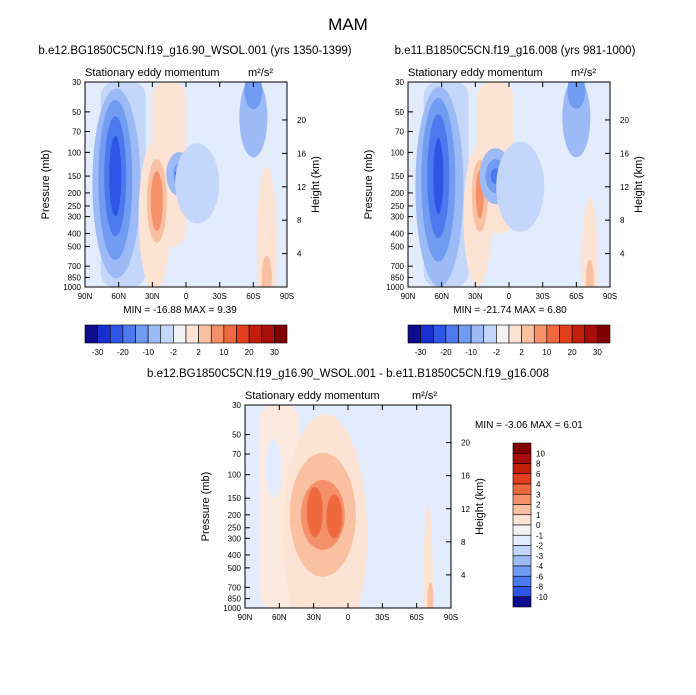 This screenshot has width=696, height=695. I want to click on colorbar-label: 8, so click(538, 464).